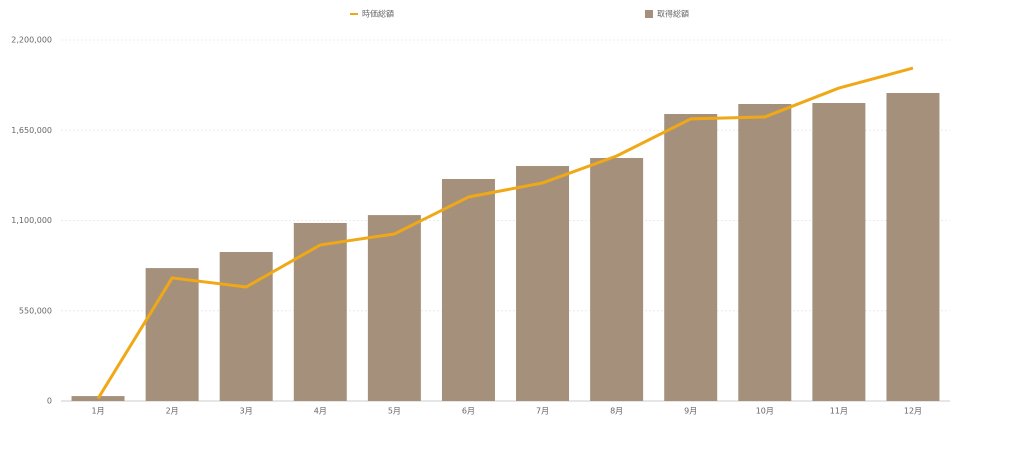  What do you see at coordinates (616, 411) in the screenshot?
I see `x-tick-label: 8月` at bounding box center [616, 411].